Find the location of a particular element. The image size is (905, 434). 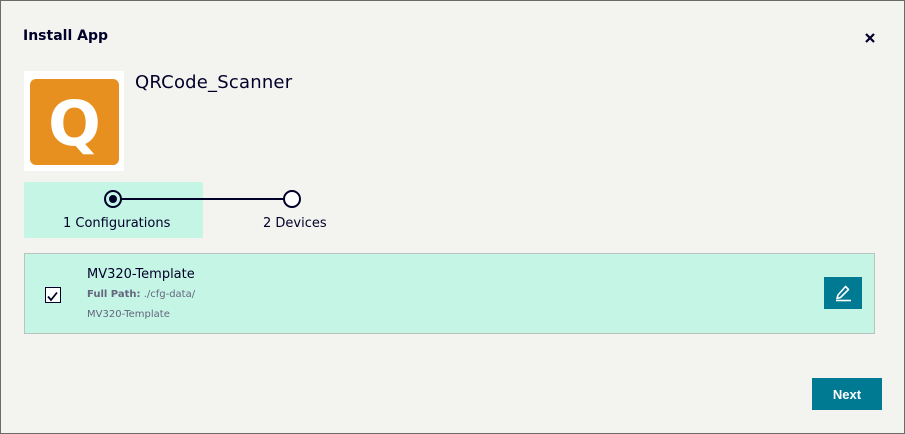

pencil-icon is located at coordinates (843, 293).